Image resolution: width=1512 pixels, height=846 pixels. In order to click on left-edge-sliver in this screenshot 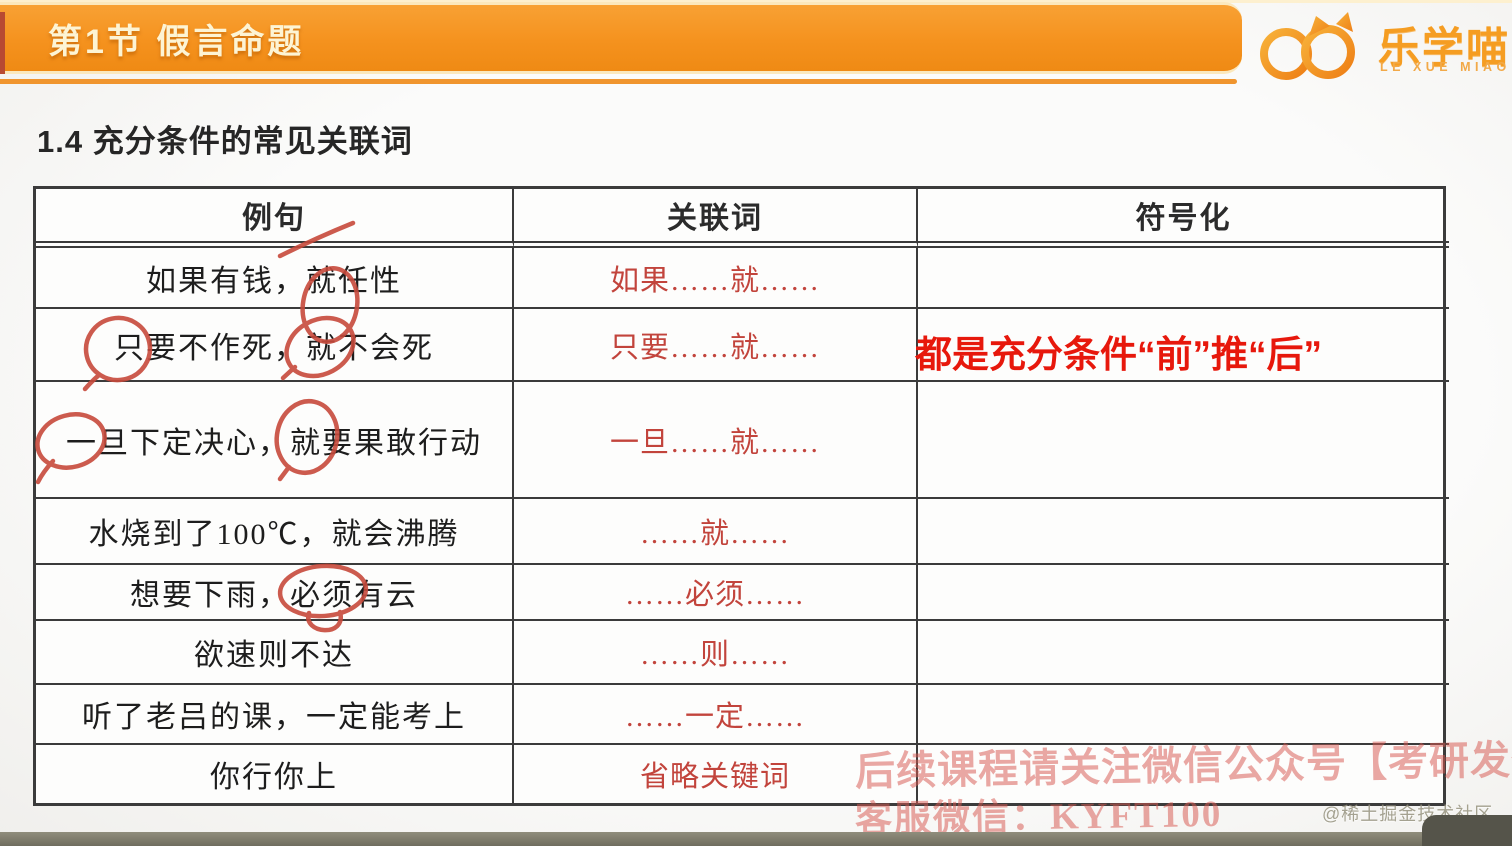, I will do `click(2, 43)`.